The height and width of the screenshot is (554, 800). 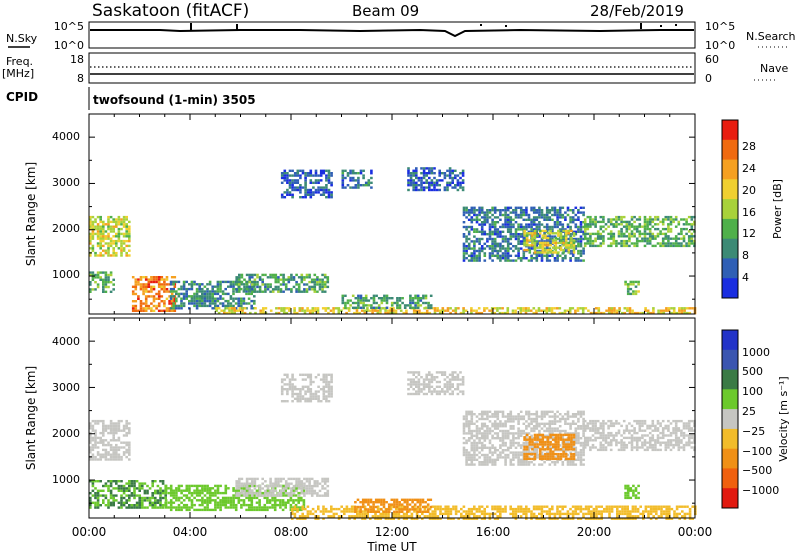 What do you see at coordinates (749, 146) in the screenshot?
I see `power-cbar-tick-28: 28` at bounding box center [749, 146].